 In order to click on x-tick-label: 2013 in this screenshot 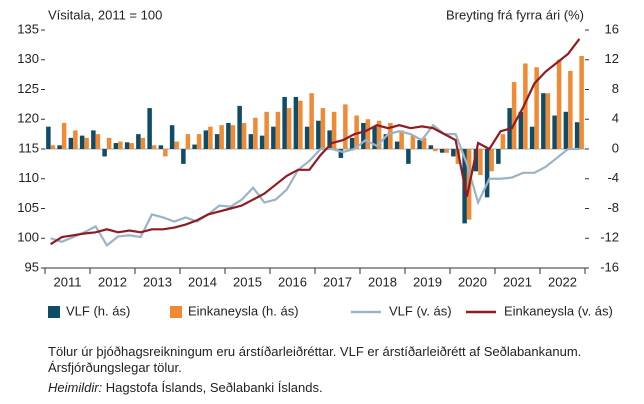, I will do `click(157, 281)`.